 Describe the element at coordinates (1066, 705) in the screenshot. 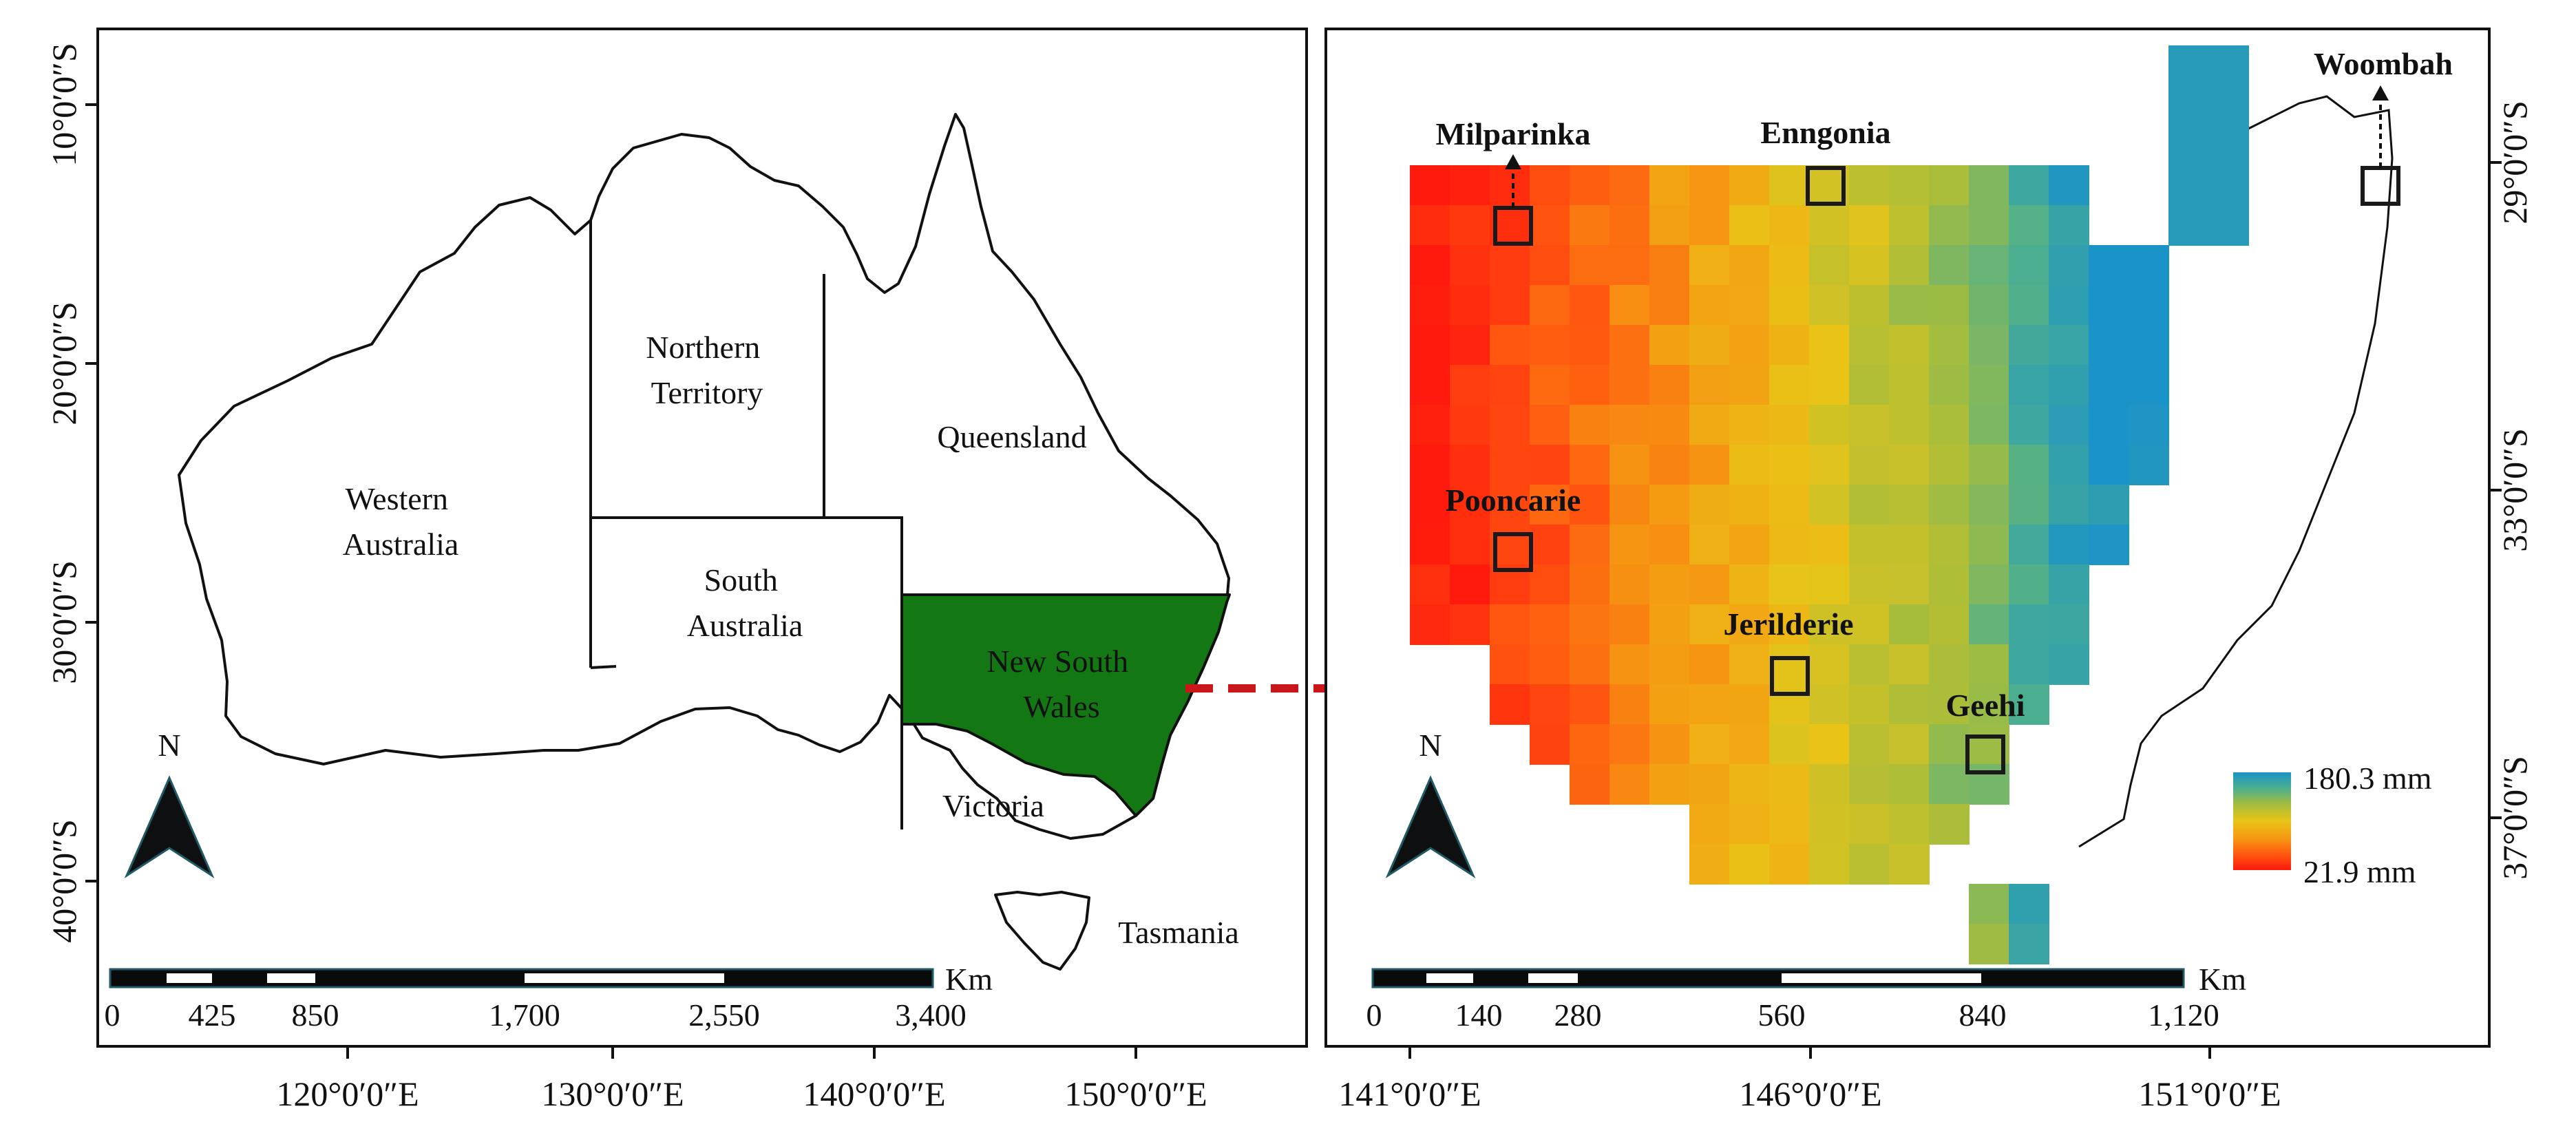

I see `nsw-highlight` at that location.